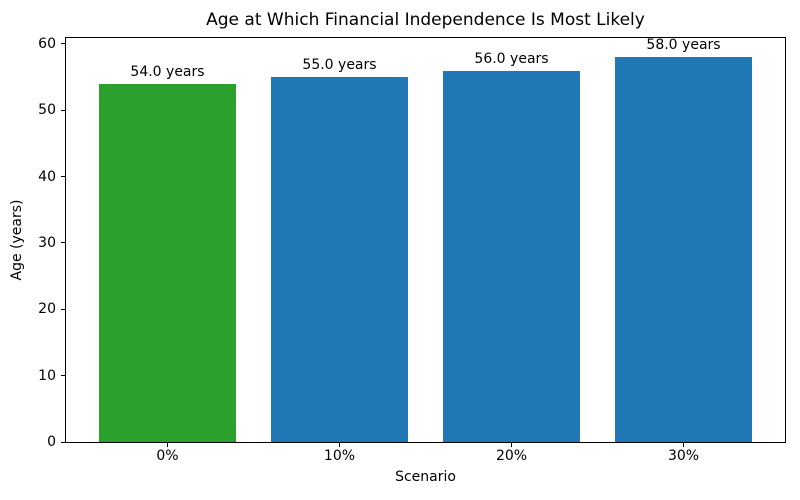 This screenshot has height=500, width=800. I want to click on y-tick-label: 40, so click(47, 176).